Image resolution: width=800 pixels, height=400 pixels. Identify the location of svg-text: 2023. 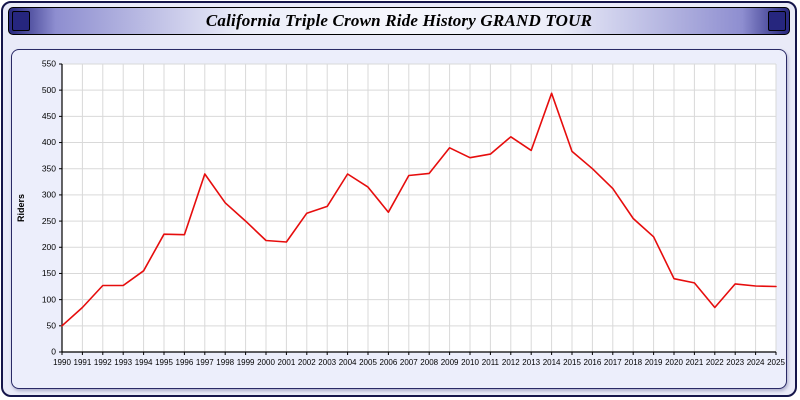
(735, 362).